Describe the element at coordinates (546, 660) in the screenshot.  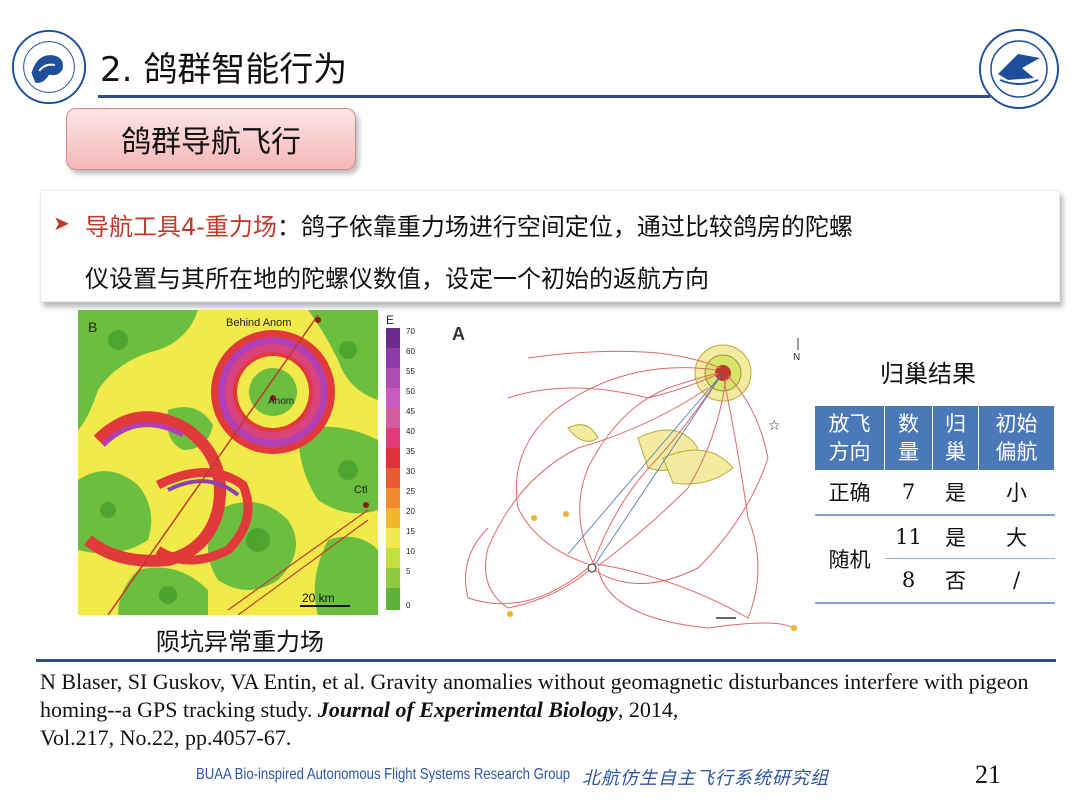
I see `reference-divider` at that location.